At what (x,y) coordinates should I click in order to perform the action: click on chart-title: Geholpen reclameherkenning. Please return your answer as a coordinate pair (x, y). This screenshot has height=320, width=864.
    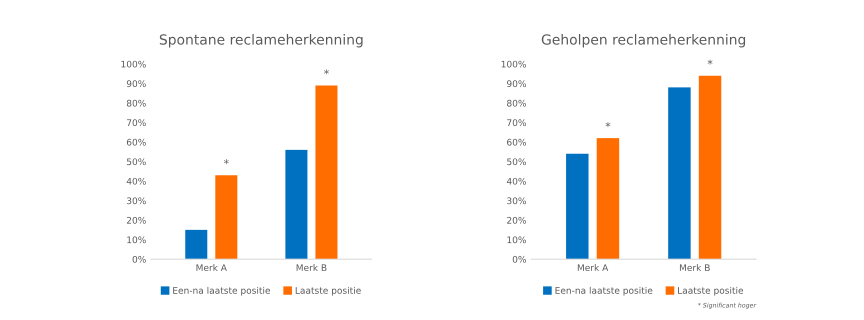
    Looking at the image, I should click on (644, 41).